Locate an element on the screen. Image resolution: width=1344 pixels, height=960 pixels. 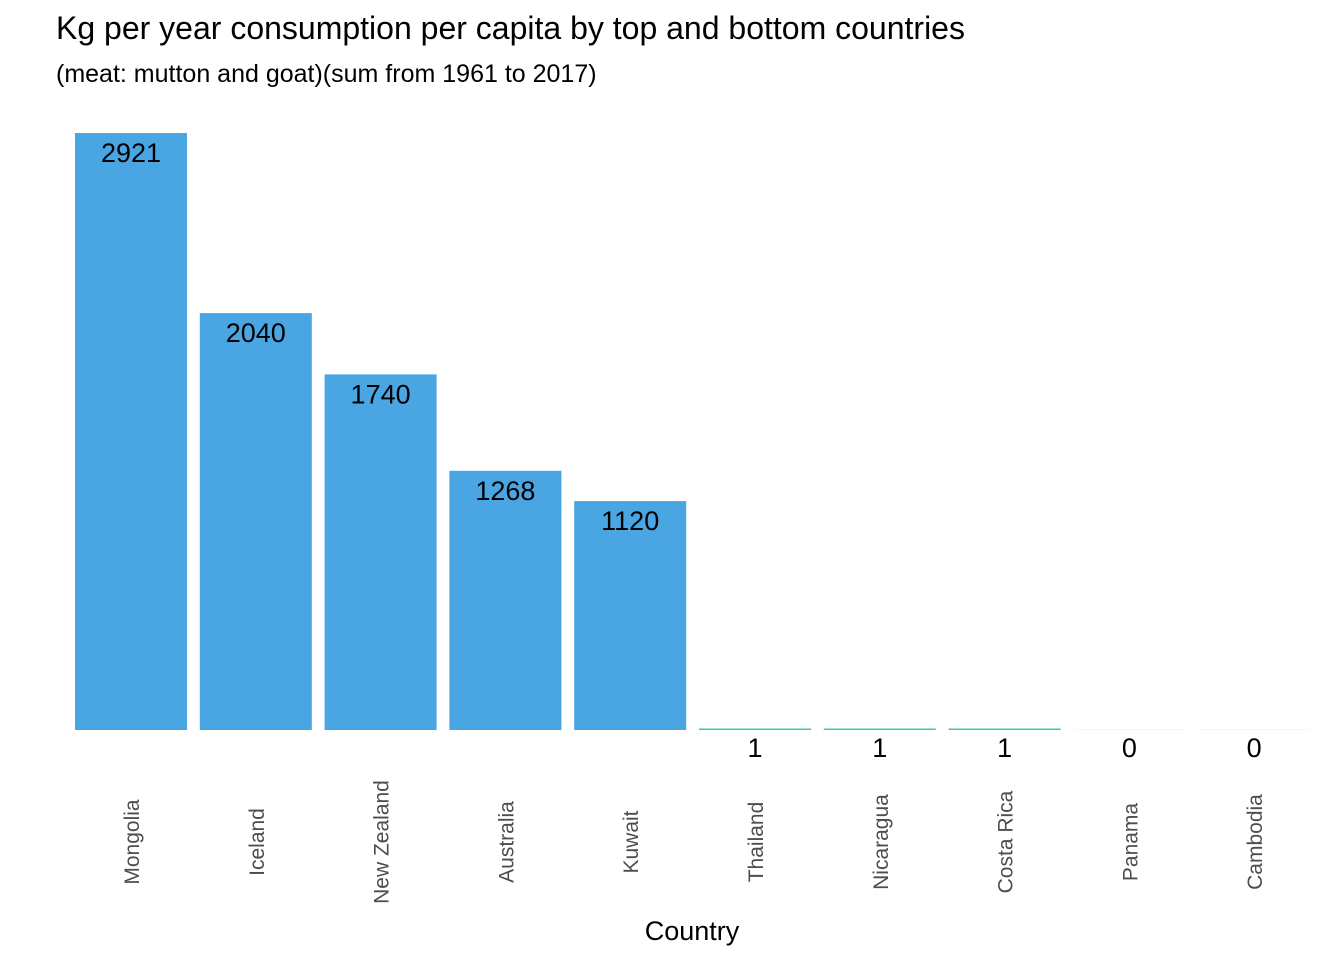
bar-iceland is located at coordinates (255, 521).